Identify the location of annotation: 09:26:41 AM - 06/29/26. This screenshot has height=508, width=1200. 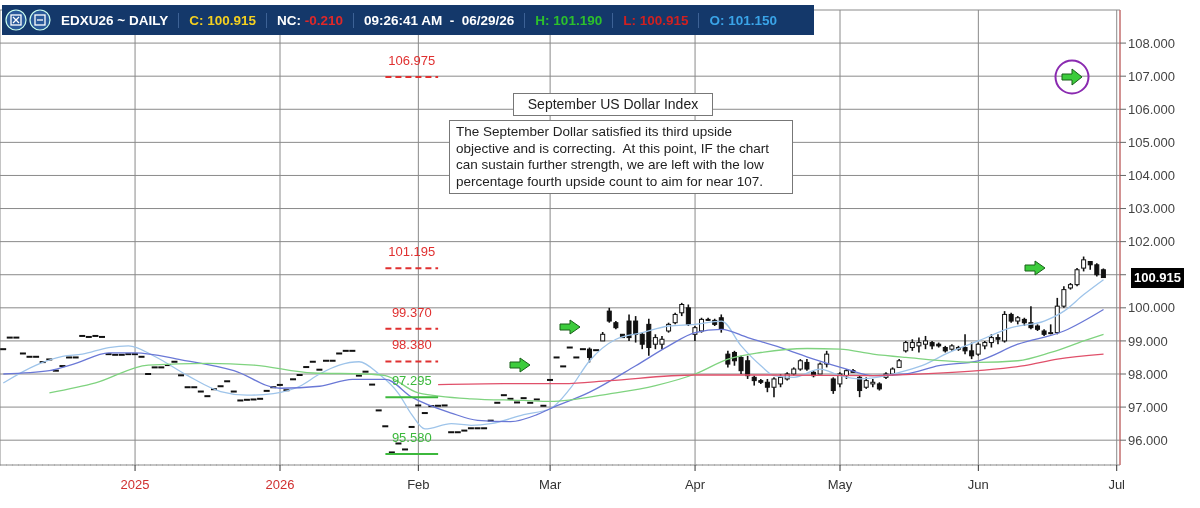
(439, 20).